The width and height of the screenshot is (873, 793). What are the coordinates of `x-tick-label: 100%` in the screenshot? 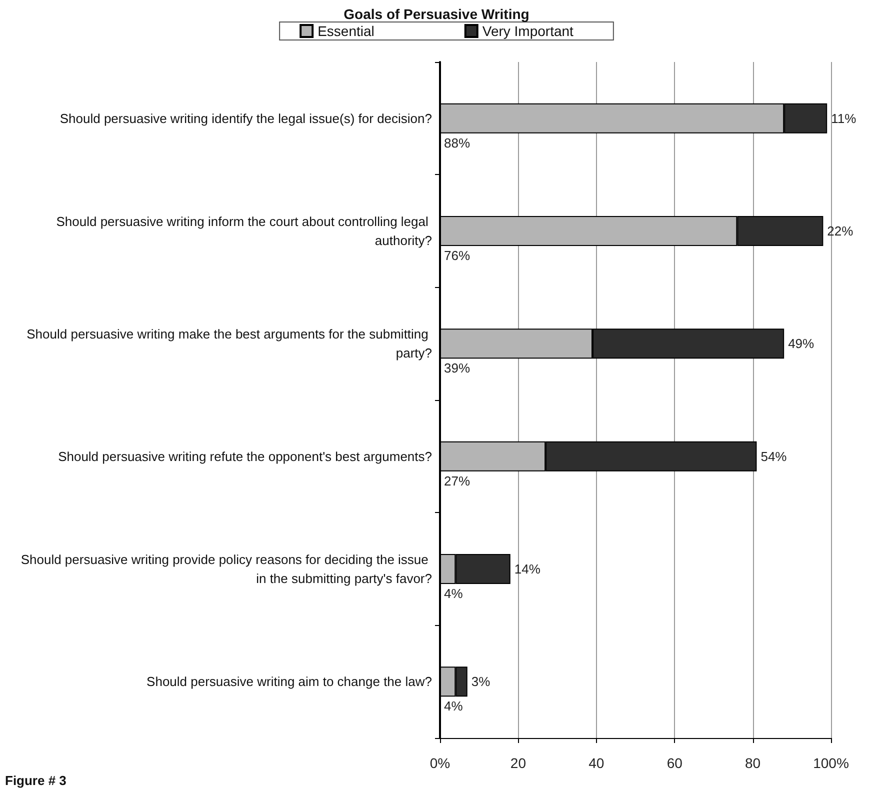 It's located at (831, 763).